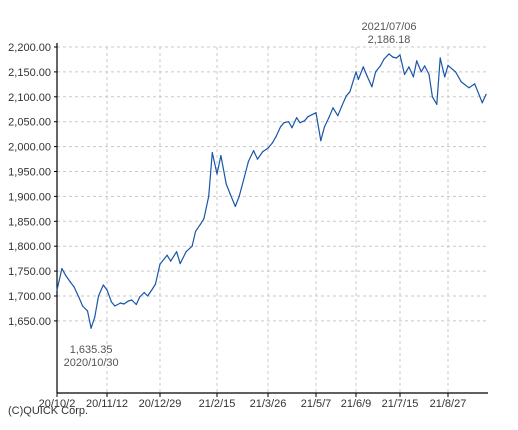  What do you see at coordinates (29, 173) in the screenshot?
I see `y-tick-label: 1,950.00` at bounding box center [29, 173].